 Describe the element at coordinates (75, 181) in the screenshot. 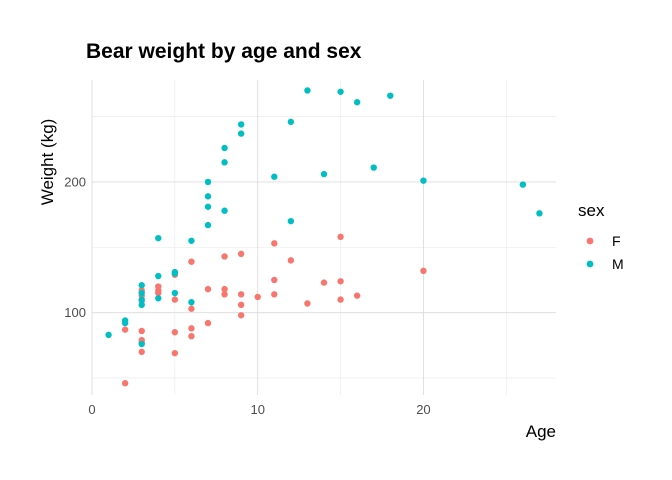

I see `y-tick-label: 200` at that location.